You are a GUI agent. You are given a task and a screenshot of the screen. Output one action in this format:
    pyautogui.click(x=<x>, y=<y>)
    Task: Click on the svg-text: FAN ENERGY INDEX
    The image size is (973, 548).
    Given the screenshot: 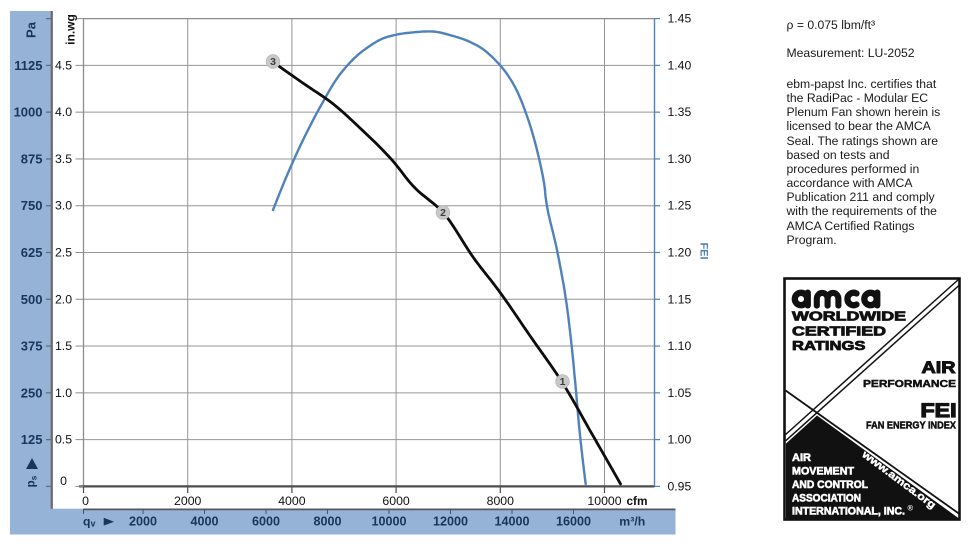 What is the action you would take?
    pyautogui.click(x=911, y=426)
    